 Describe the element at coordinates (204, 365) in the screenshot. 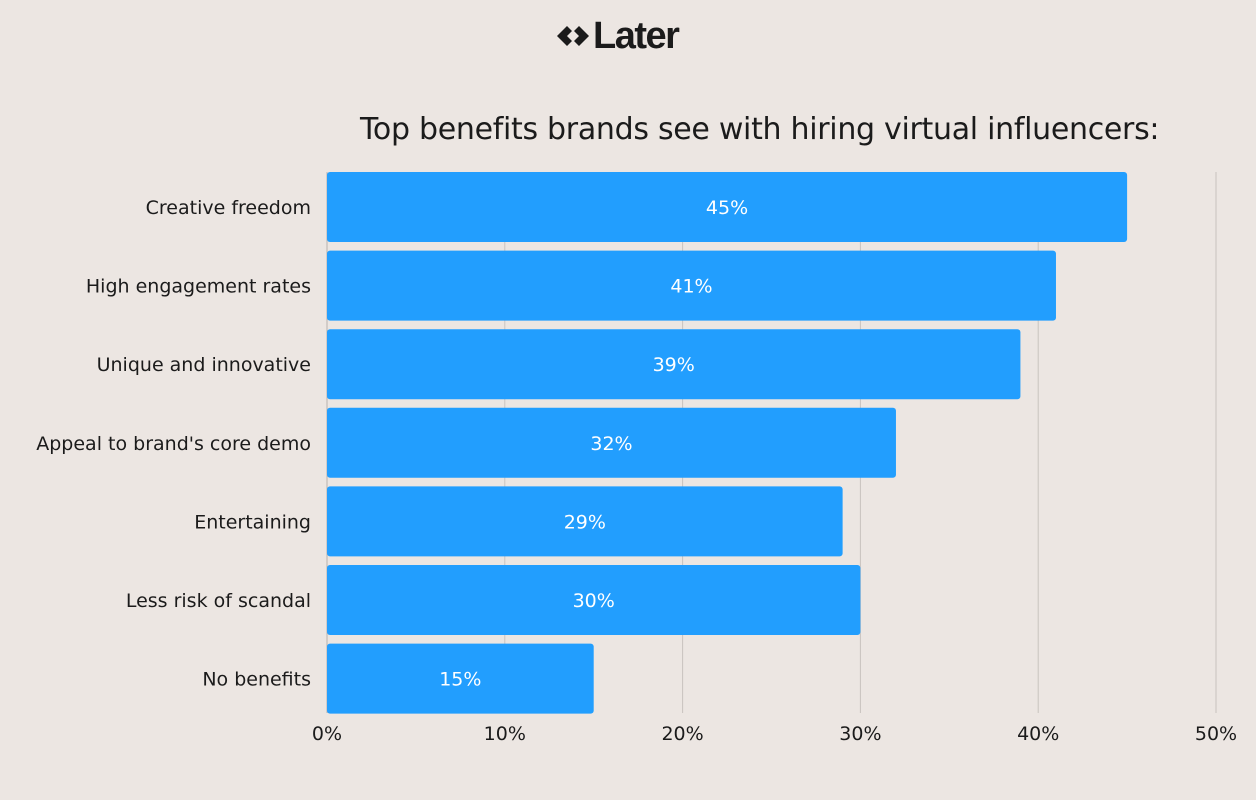

I see `category-label: Unique and innovative` at that location.